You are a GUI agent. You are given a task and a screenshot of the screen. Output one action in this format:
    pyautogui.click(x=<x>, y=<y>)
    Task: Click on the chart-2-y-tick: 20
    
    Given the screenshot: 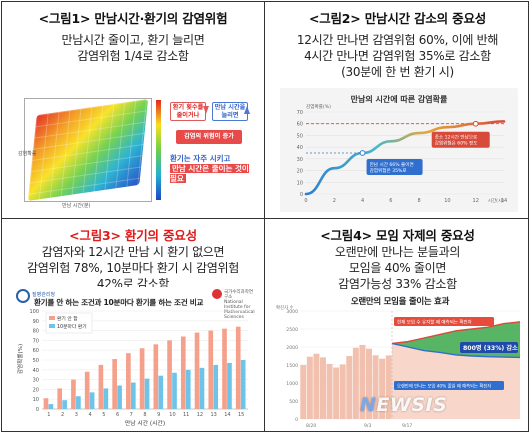 What is the action you would take?
    pyautogui.click(x=300, y=172)
    